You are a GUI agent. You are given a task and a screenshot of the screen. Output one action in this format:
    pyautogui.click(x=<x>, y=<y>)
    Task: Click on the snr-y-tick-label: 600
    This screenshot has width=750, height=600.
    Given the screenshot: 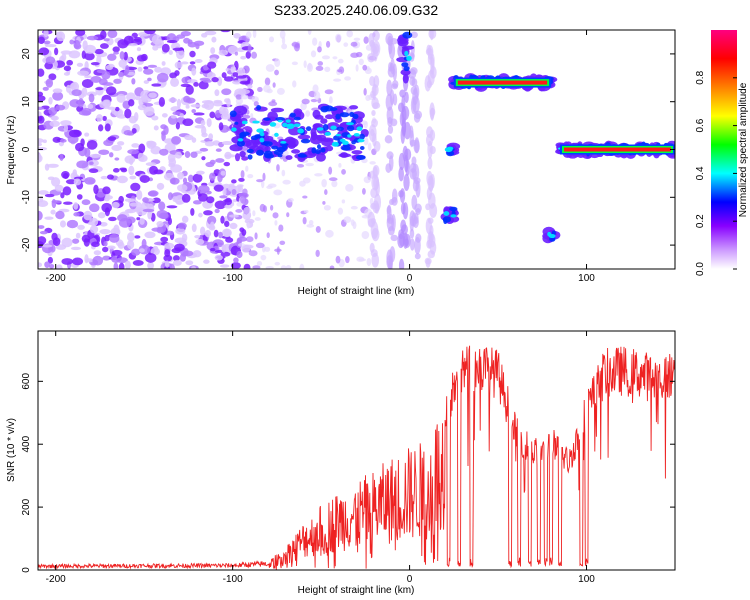 What is the action you would take?
    pyautogui.click(x=26, y=381)
    